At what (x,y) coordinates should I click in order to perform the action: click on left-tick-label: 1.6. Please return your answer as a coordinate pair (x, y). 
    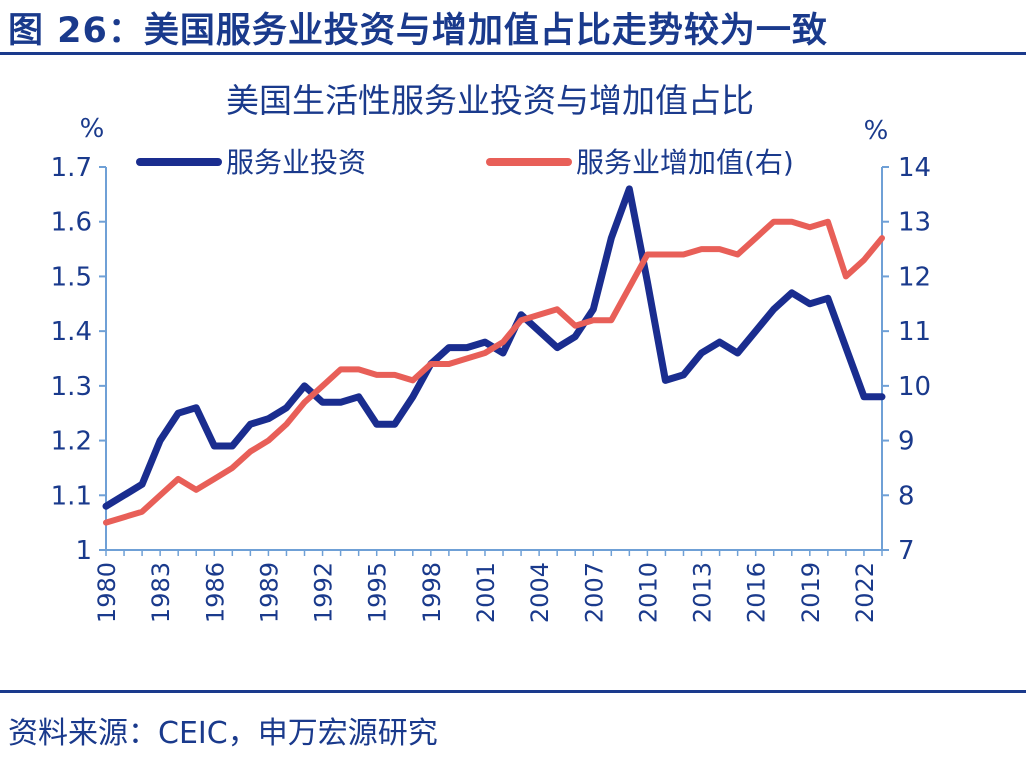
    Looking at the image, I should click on (71, 223).